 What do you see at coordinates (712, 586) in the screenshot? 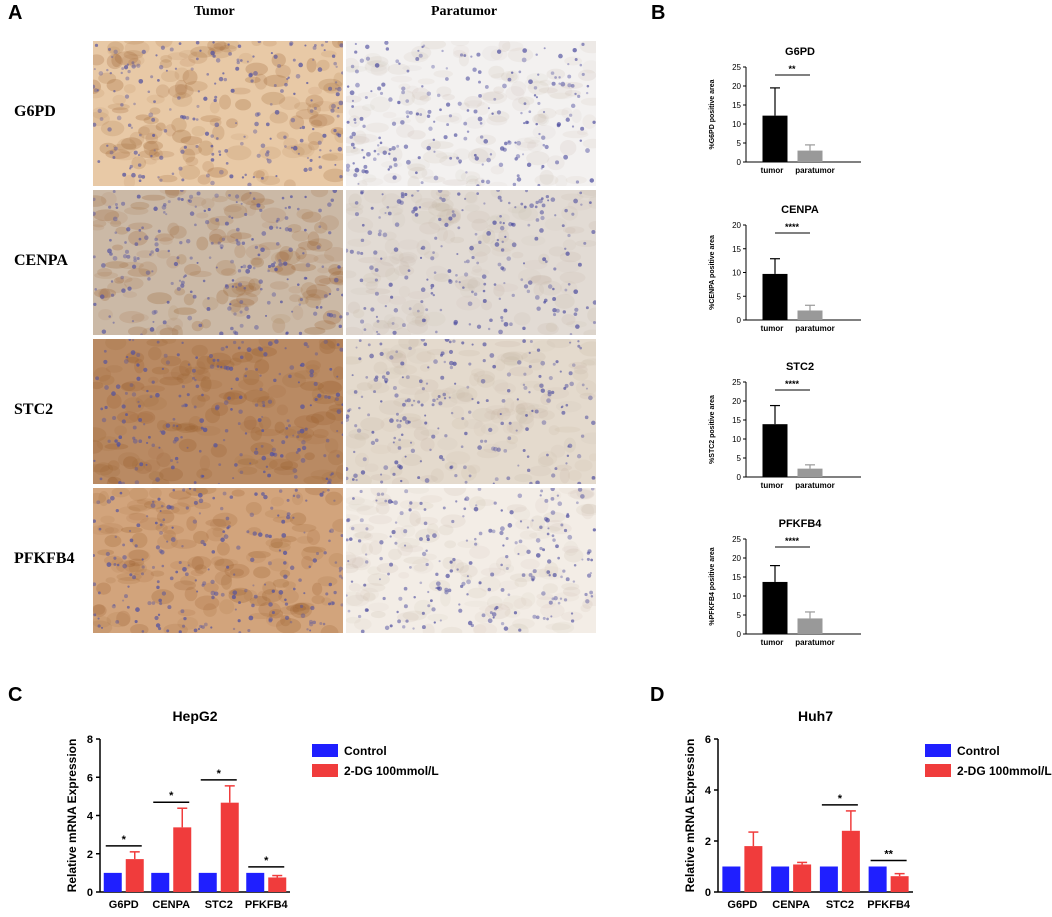
I see `y-axis-label: %PFKFB4 positive area` at bounding box center [712, 586].